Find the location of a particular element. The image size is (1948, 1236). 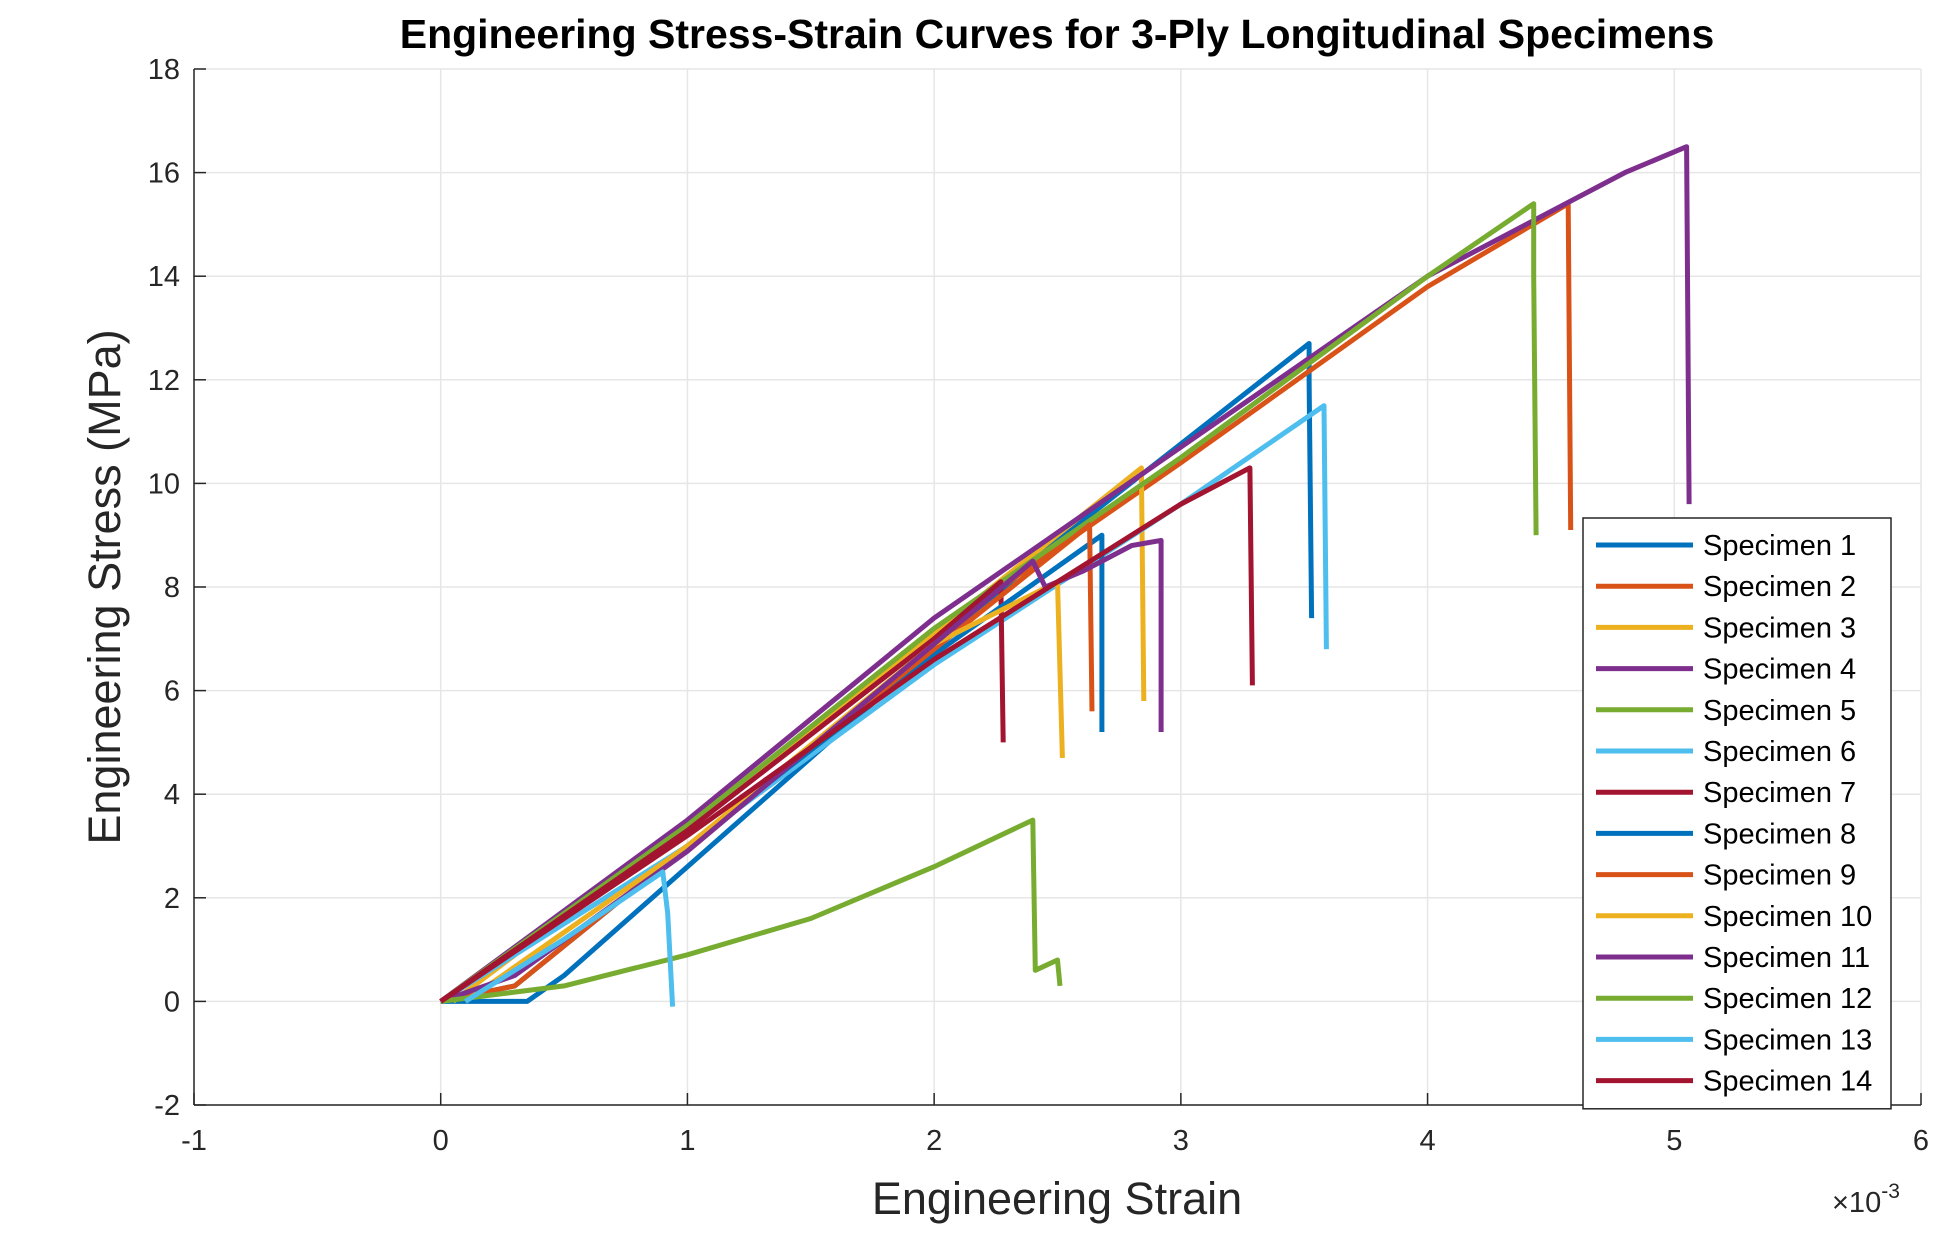

y-tick-label: 10 is located at coordinates (164, 484).